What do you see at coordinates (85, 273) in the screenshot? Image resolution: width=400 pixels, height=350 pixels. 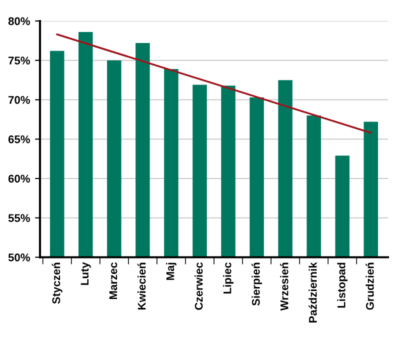 I see `x-tick-label: Luty` at bounding box center [85, 273].